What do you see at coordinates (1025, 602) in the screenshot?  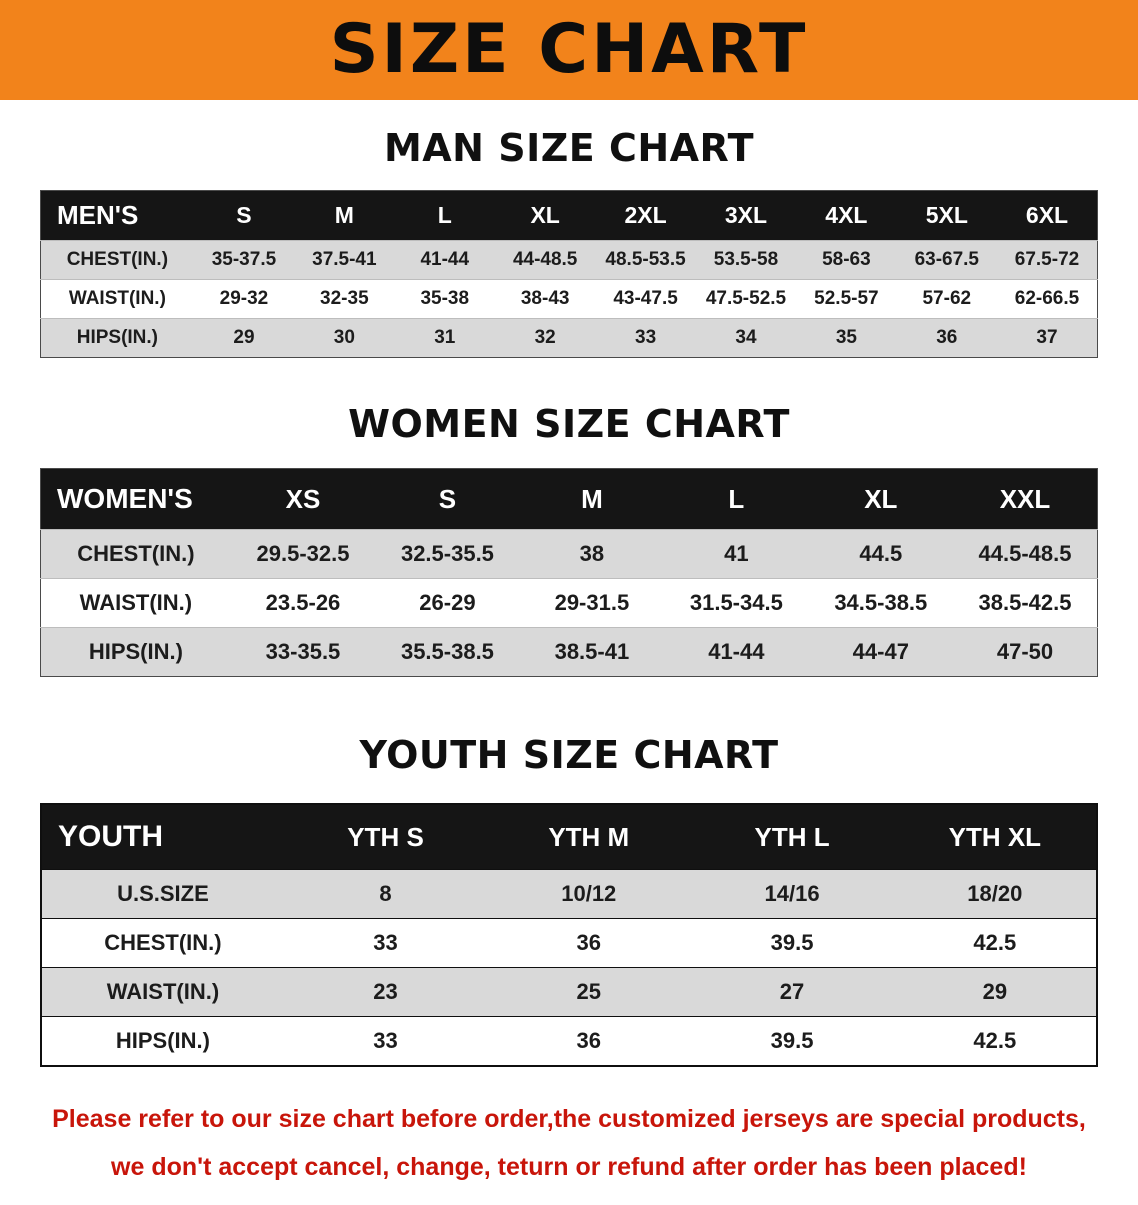 I see `measurement-value: 38.5-42.5` at bounding box center [1025, 602].